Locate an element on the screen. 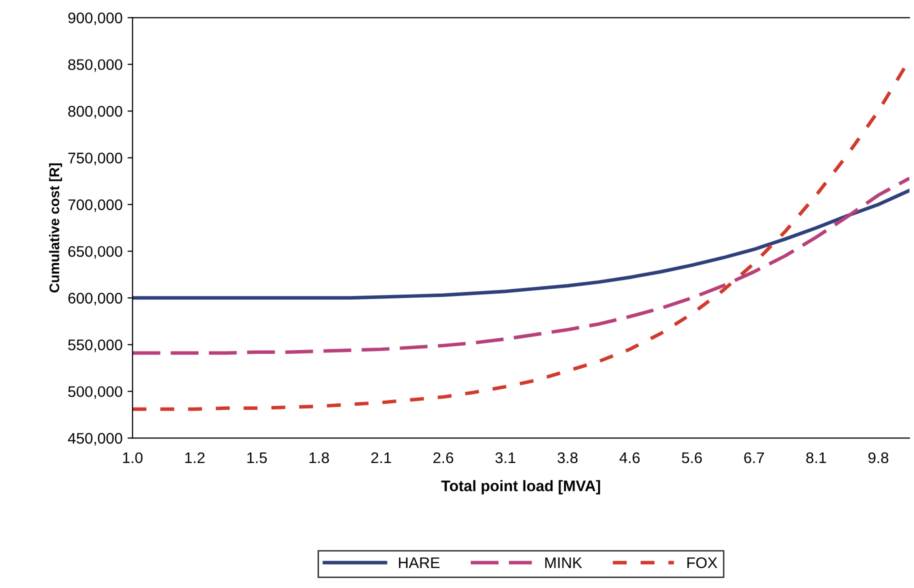 The width and height of the screenshot is (914, 588). y-tick-label: 750,000 is located at coordinates (95, 159).